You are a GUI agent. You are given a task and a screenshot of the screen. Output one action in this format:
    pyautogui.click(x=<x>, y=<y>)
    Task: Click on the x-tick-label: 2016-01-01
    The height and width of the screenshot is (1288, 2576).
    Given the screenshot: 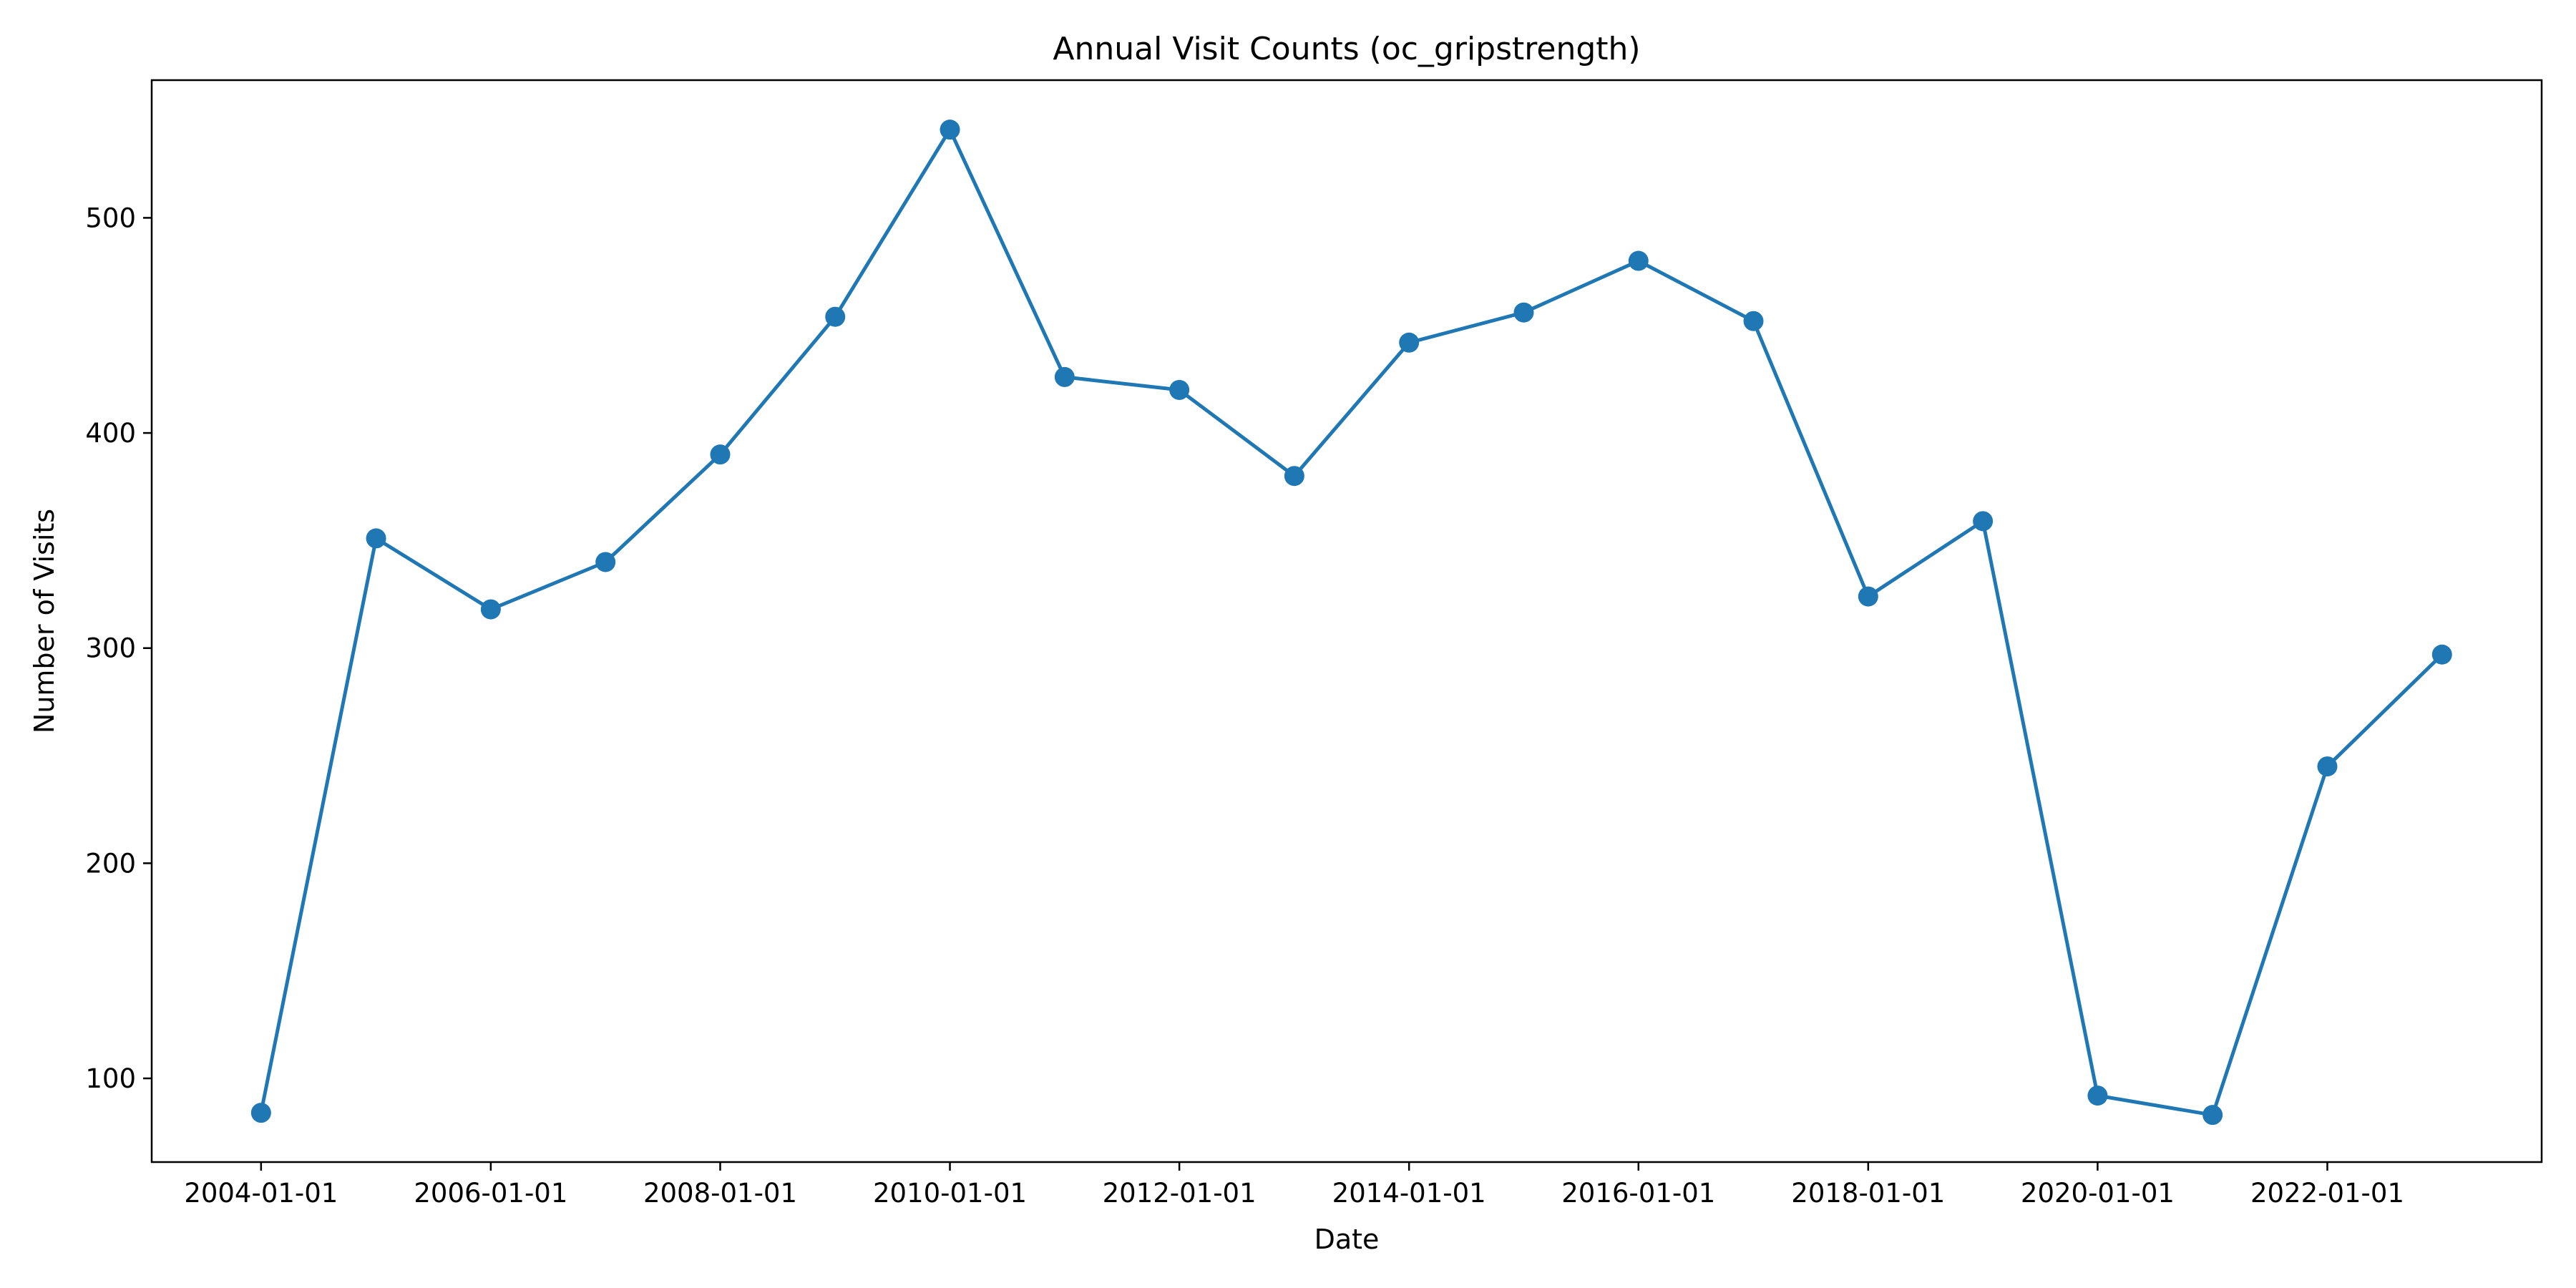 What is the action you would take?
    pyautogui.click(x=1638, y=1193)
    